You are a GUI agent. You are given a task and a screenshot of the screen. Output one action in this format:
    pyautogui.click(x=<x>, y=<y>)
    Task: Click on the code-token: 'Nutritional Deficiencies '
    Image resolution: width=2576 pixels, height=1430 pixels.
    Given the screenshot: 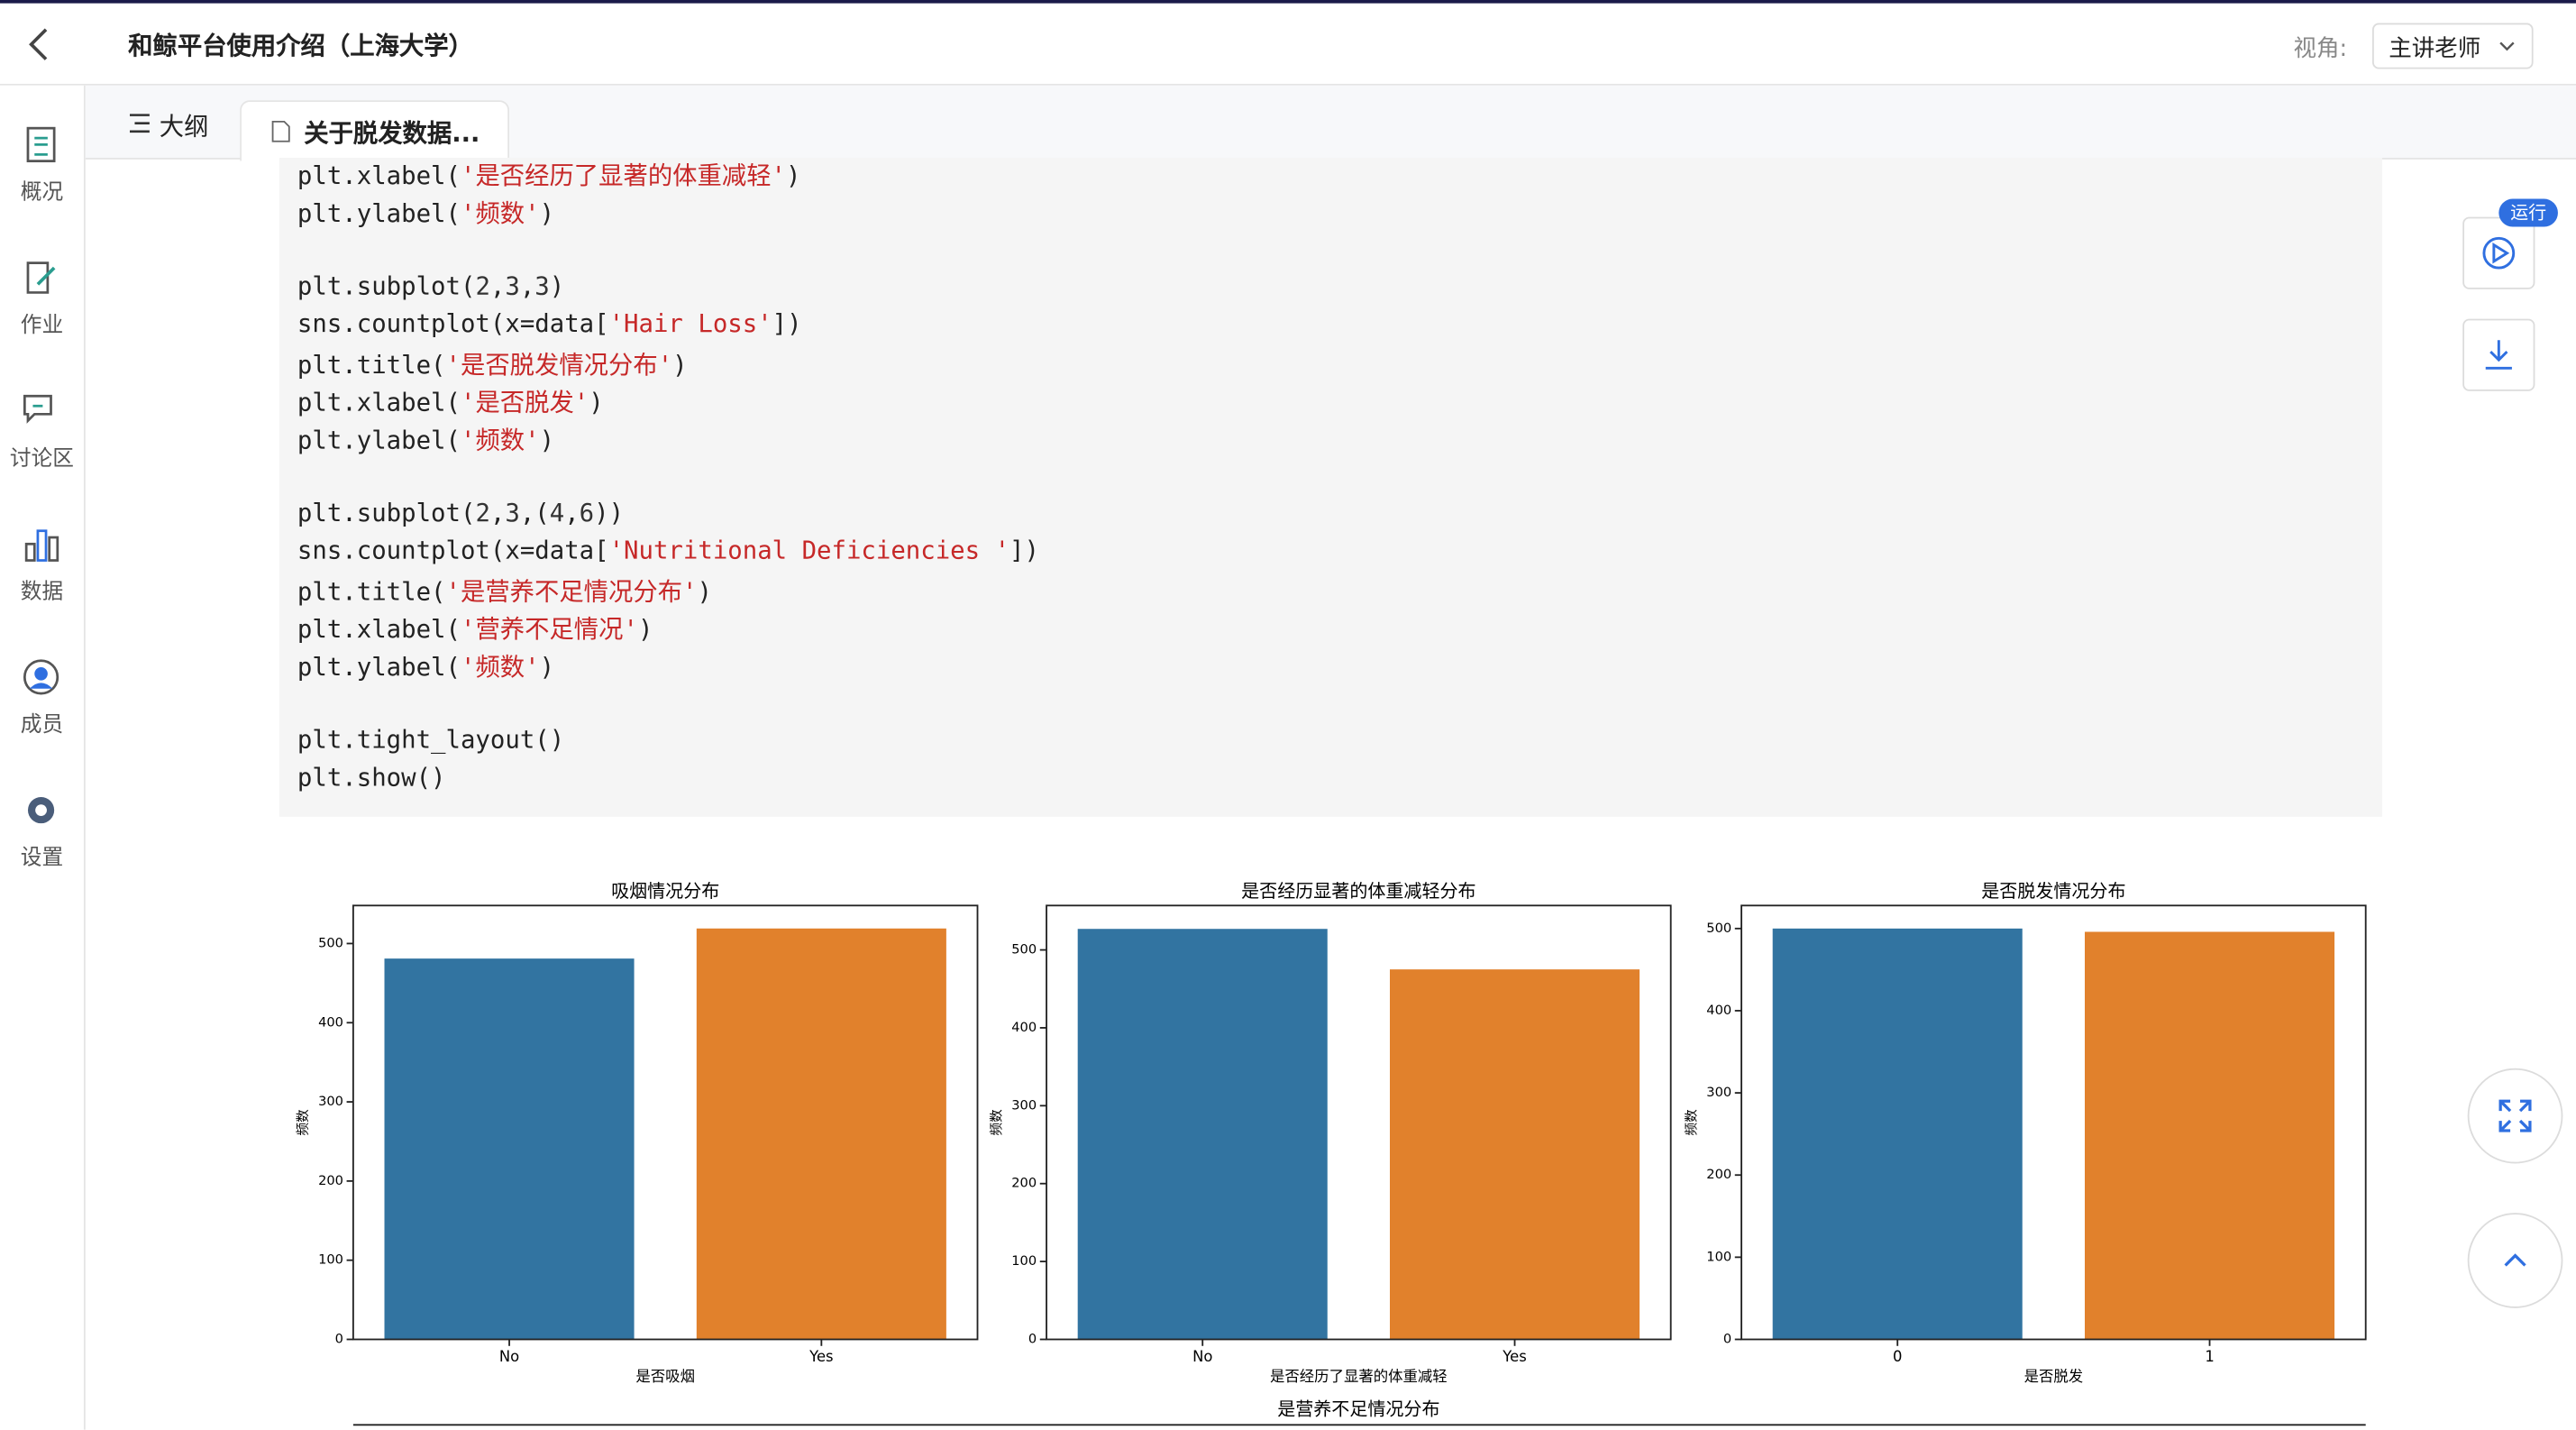 What is the action you would take?
    pyautogui.click(x=809, y=551)
    